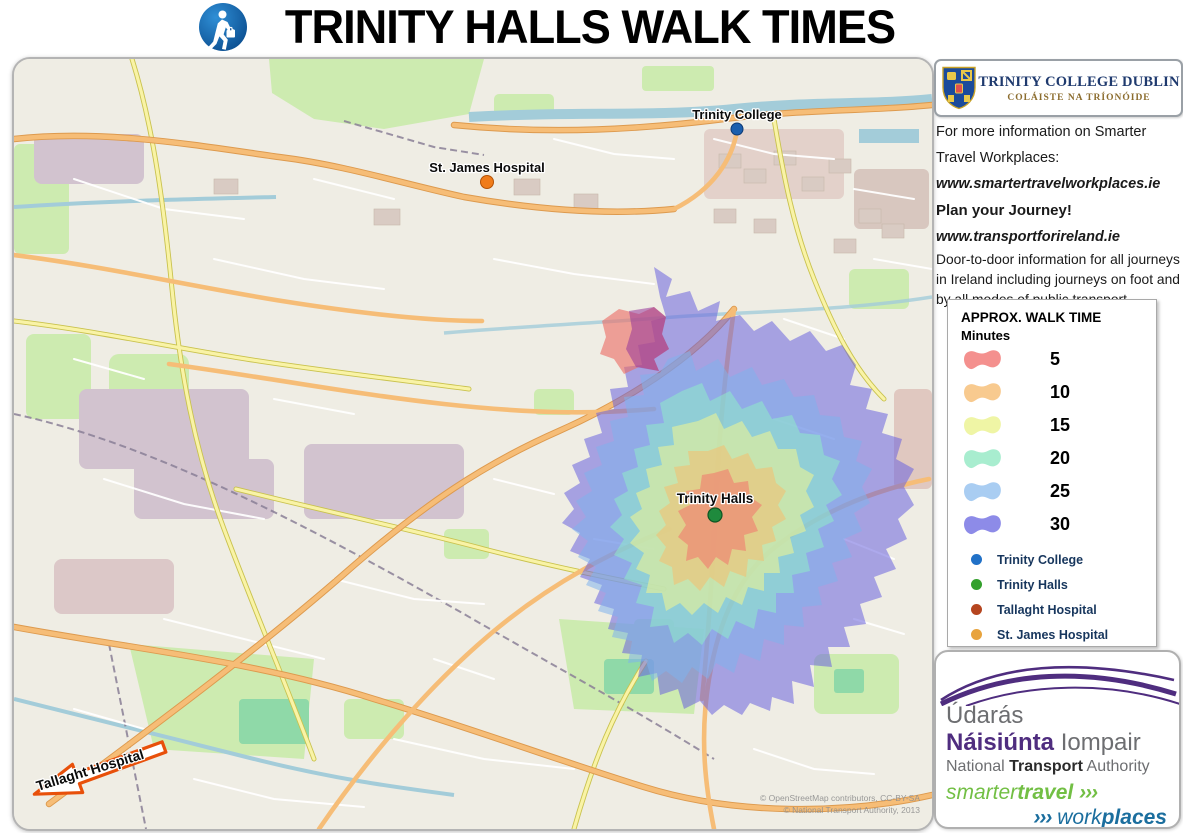 This screenshot has width=1183, height=833. I want to click on nta-swoosh-icon, so click(1059, 685).